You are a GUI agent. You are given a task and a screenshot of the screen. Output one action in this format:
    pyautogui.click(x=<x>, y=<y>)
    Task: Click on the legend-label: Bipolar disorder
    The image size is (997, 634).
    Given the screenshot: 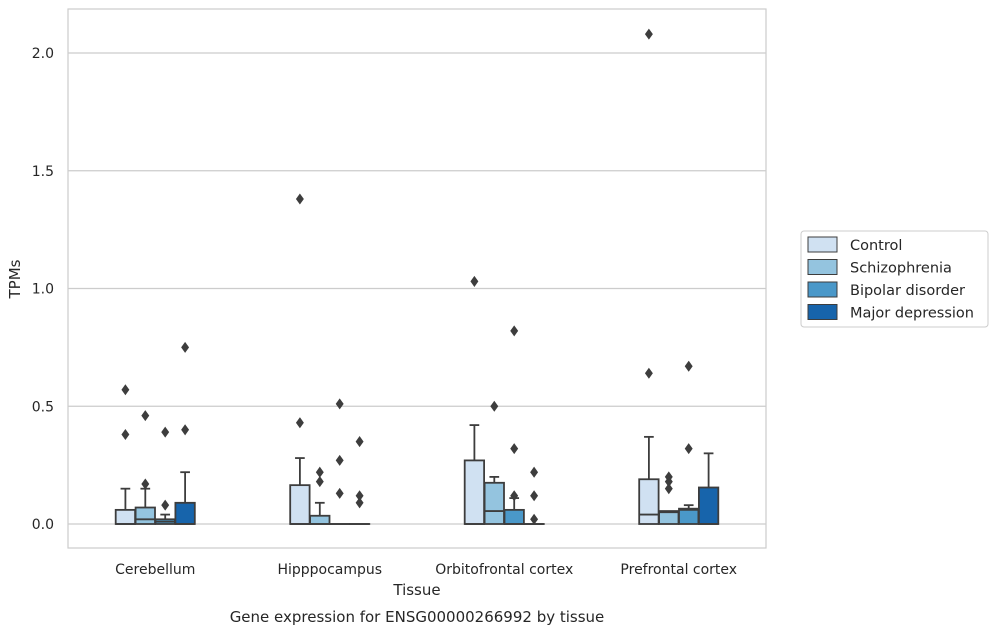 What is the action you would take?
    pyautogui.click(x=907, y=291)
    